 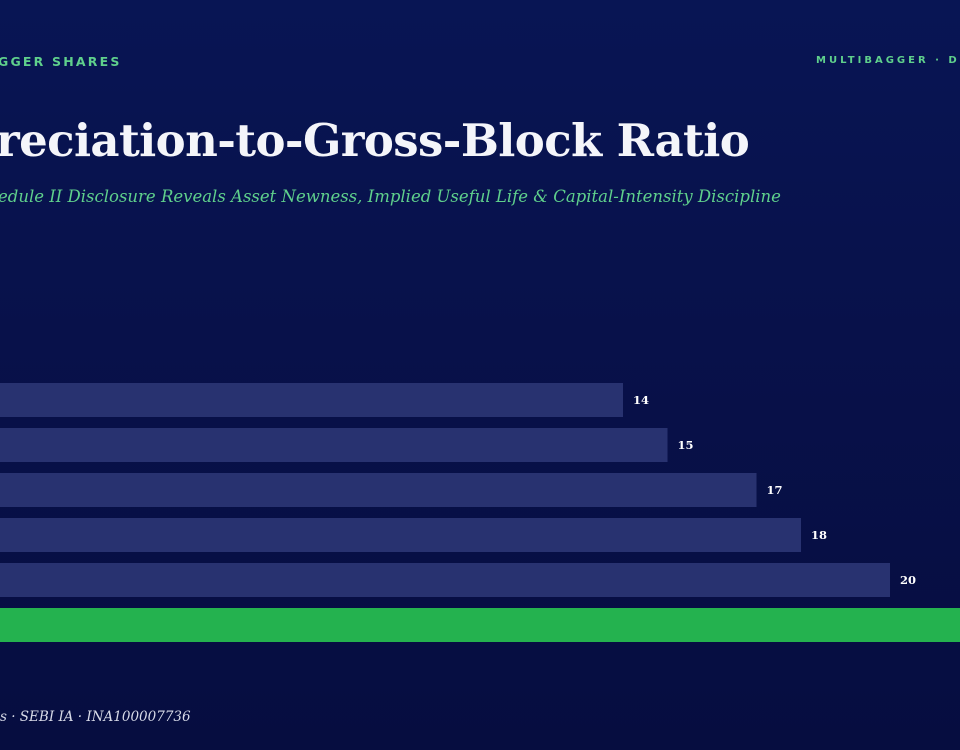 I want to click on highlight-bar, so click(x=480, y=625).